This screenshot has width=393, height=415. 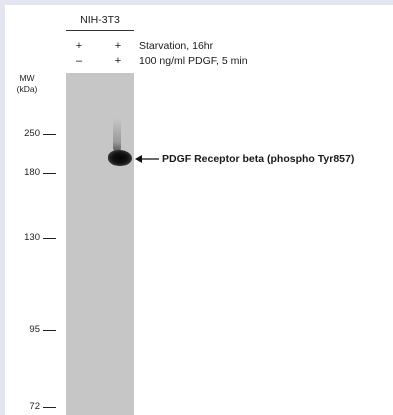 I want to click on page-frame-top, so click(x=196, y=2).